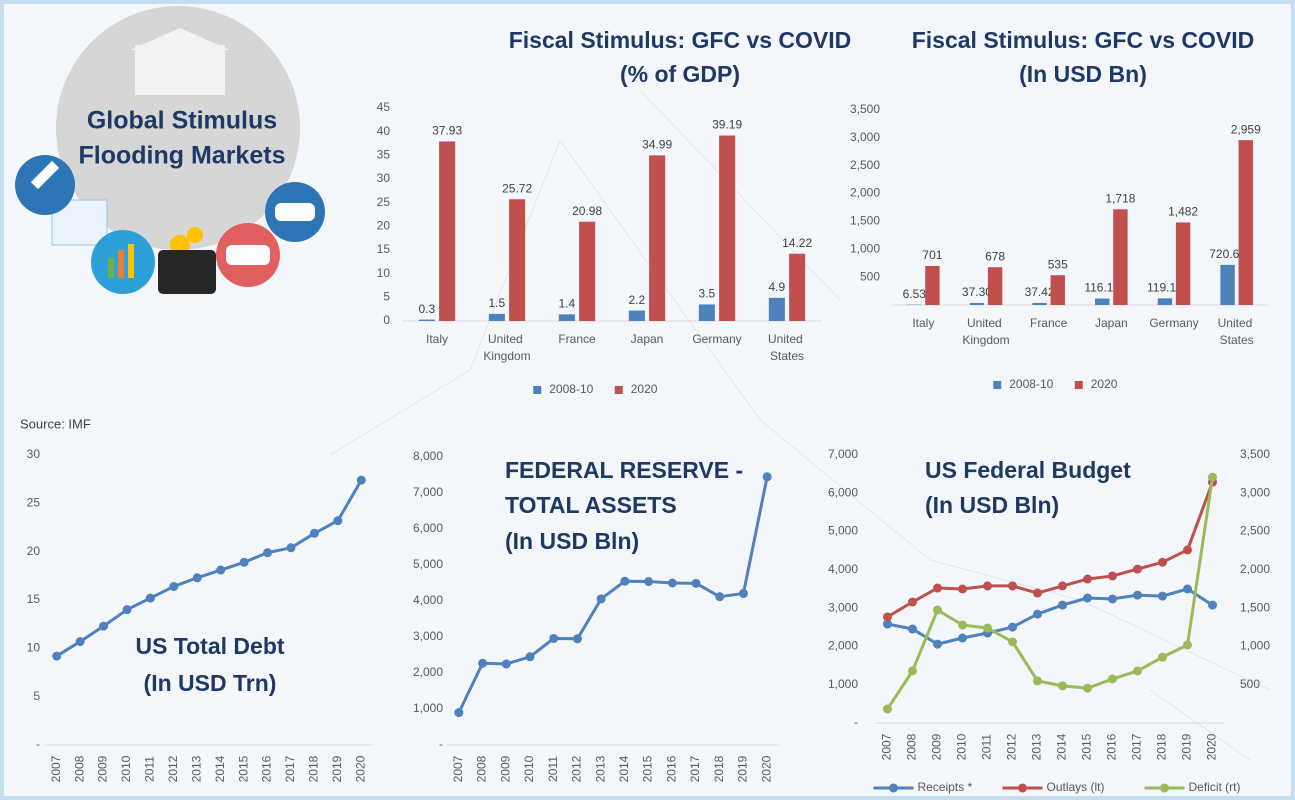 The height and width of the screenshot is (805, 1295). I want to click on x-tick-label: 2007, so click(887, 746).